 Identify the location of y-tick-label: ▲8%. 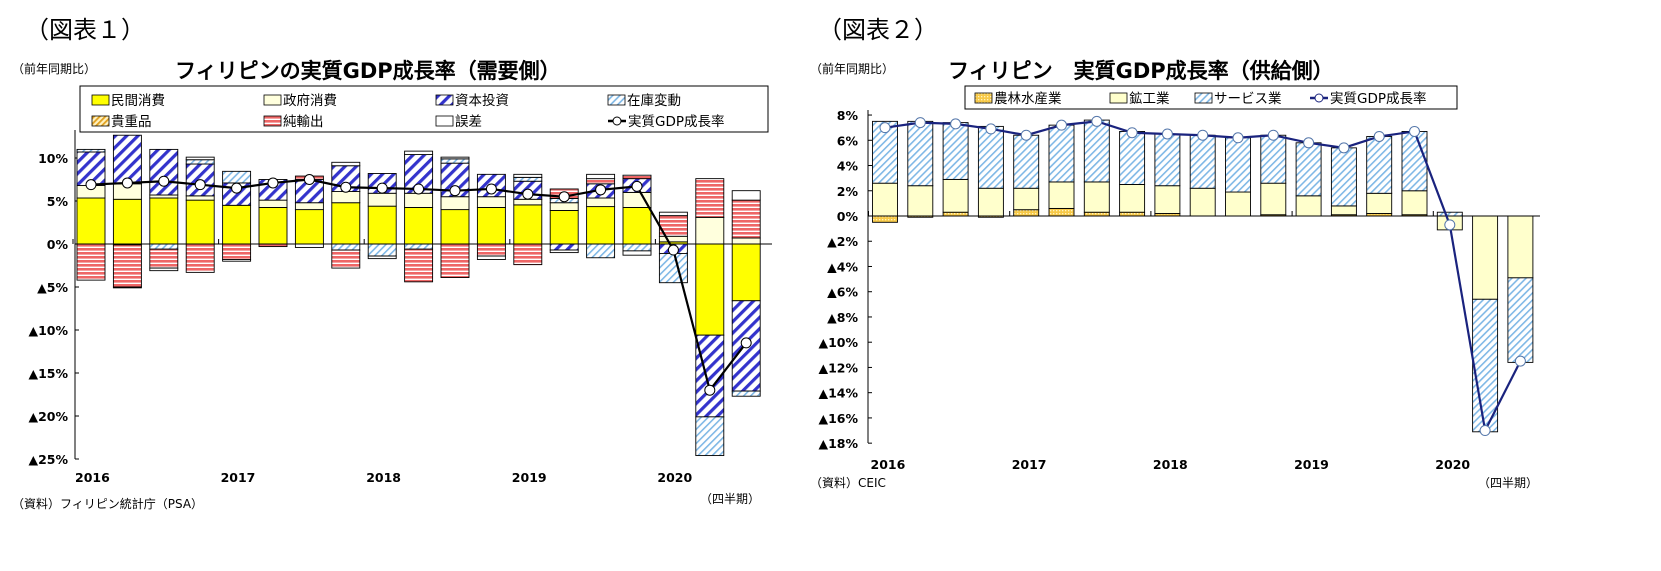
(842, 317).